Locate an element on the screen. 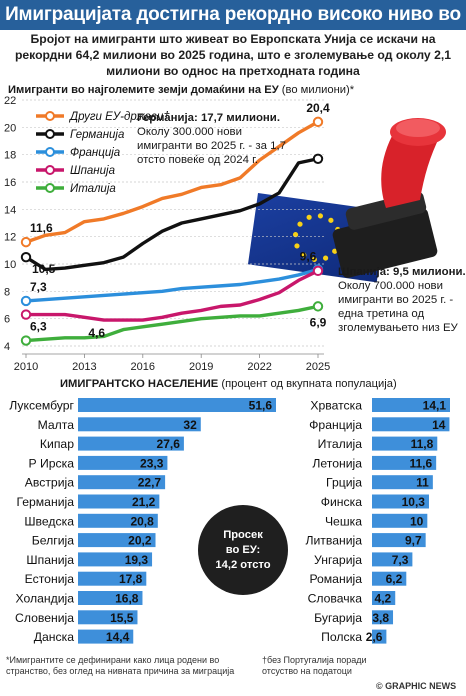 The height and width of the screenshot is (696, 466). series-0: 11,6 20,4 is located at coordinates (175, 174).